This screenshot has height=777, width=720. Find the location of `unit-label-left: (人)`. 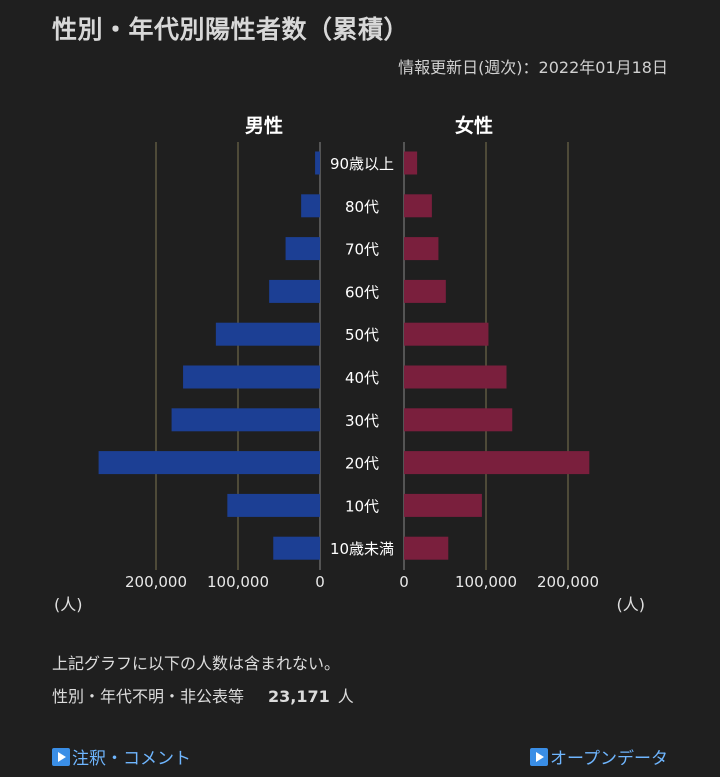

unit-label-left: (人) is located at coordinates (68, 604).